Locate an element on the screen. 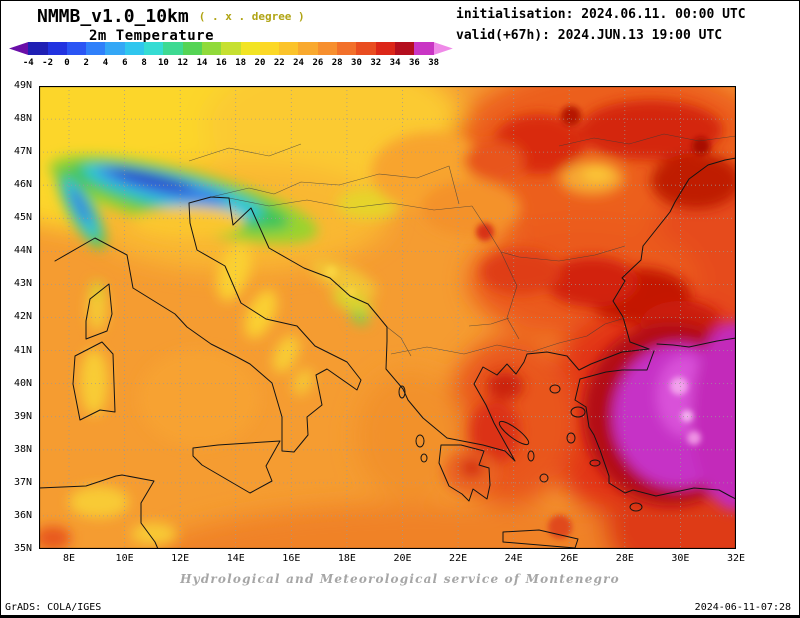 This screenshot has width=800, height=618. lat-label: 41N is located at coordinates (22, 350).